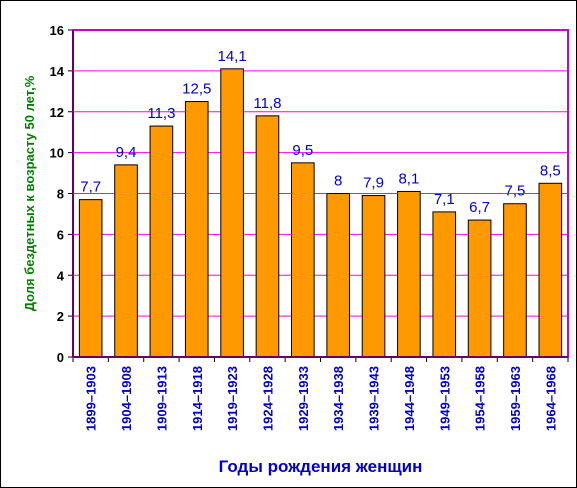 The width and height of the screenshot is (577, 488). I want to click on x-axis-label: Годы рождения женщин, so click(321, 466).